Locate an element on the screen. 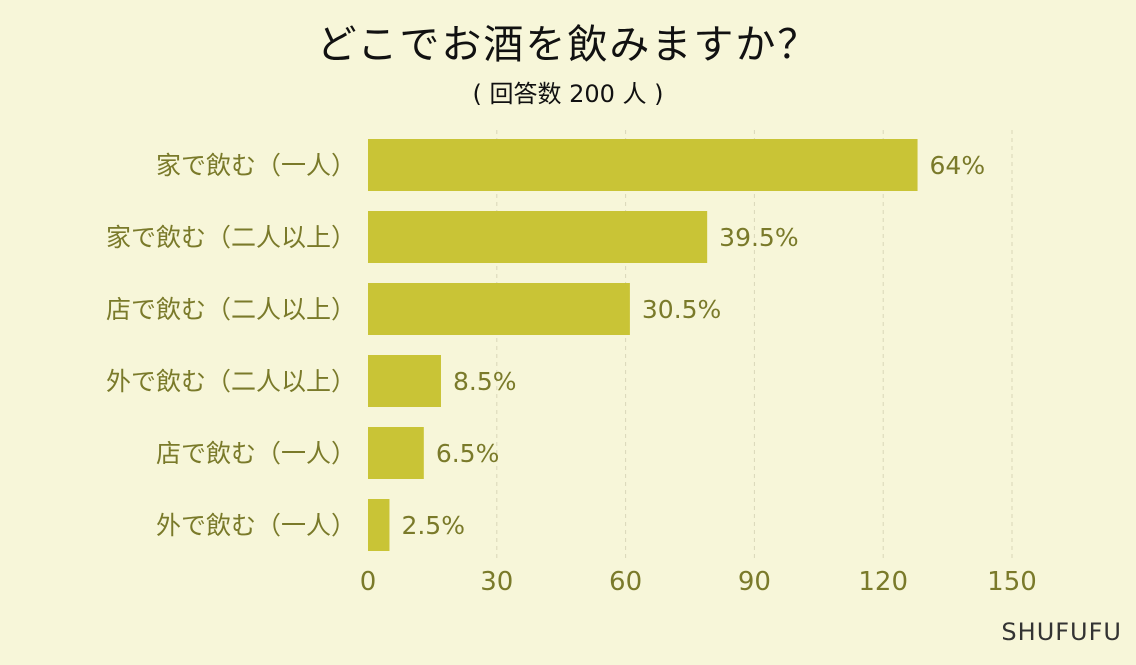 This screenshot has height=665, width=1136. x-tick-label: 60 is located at coordinates (625, 582).